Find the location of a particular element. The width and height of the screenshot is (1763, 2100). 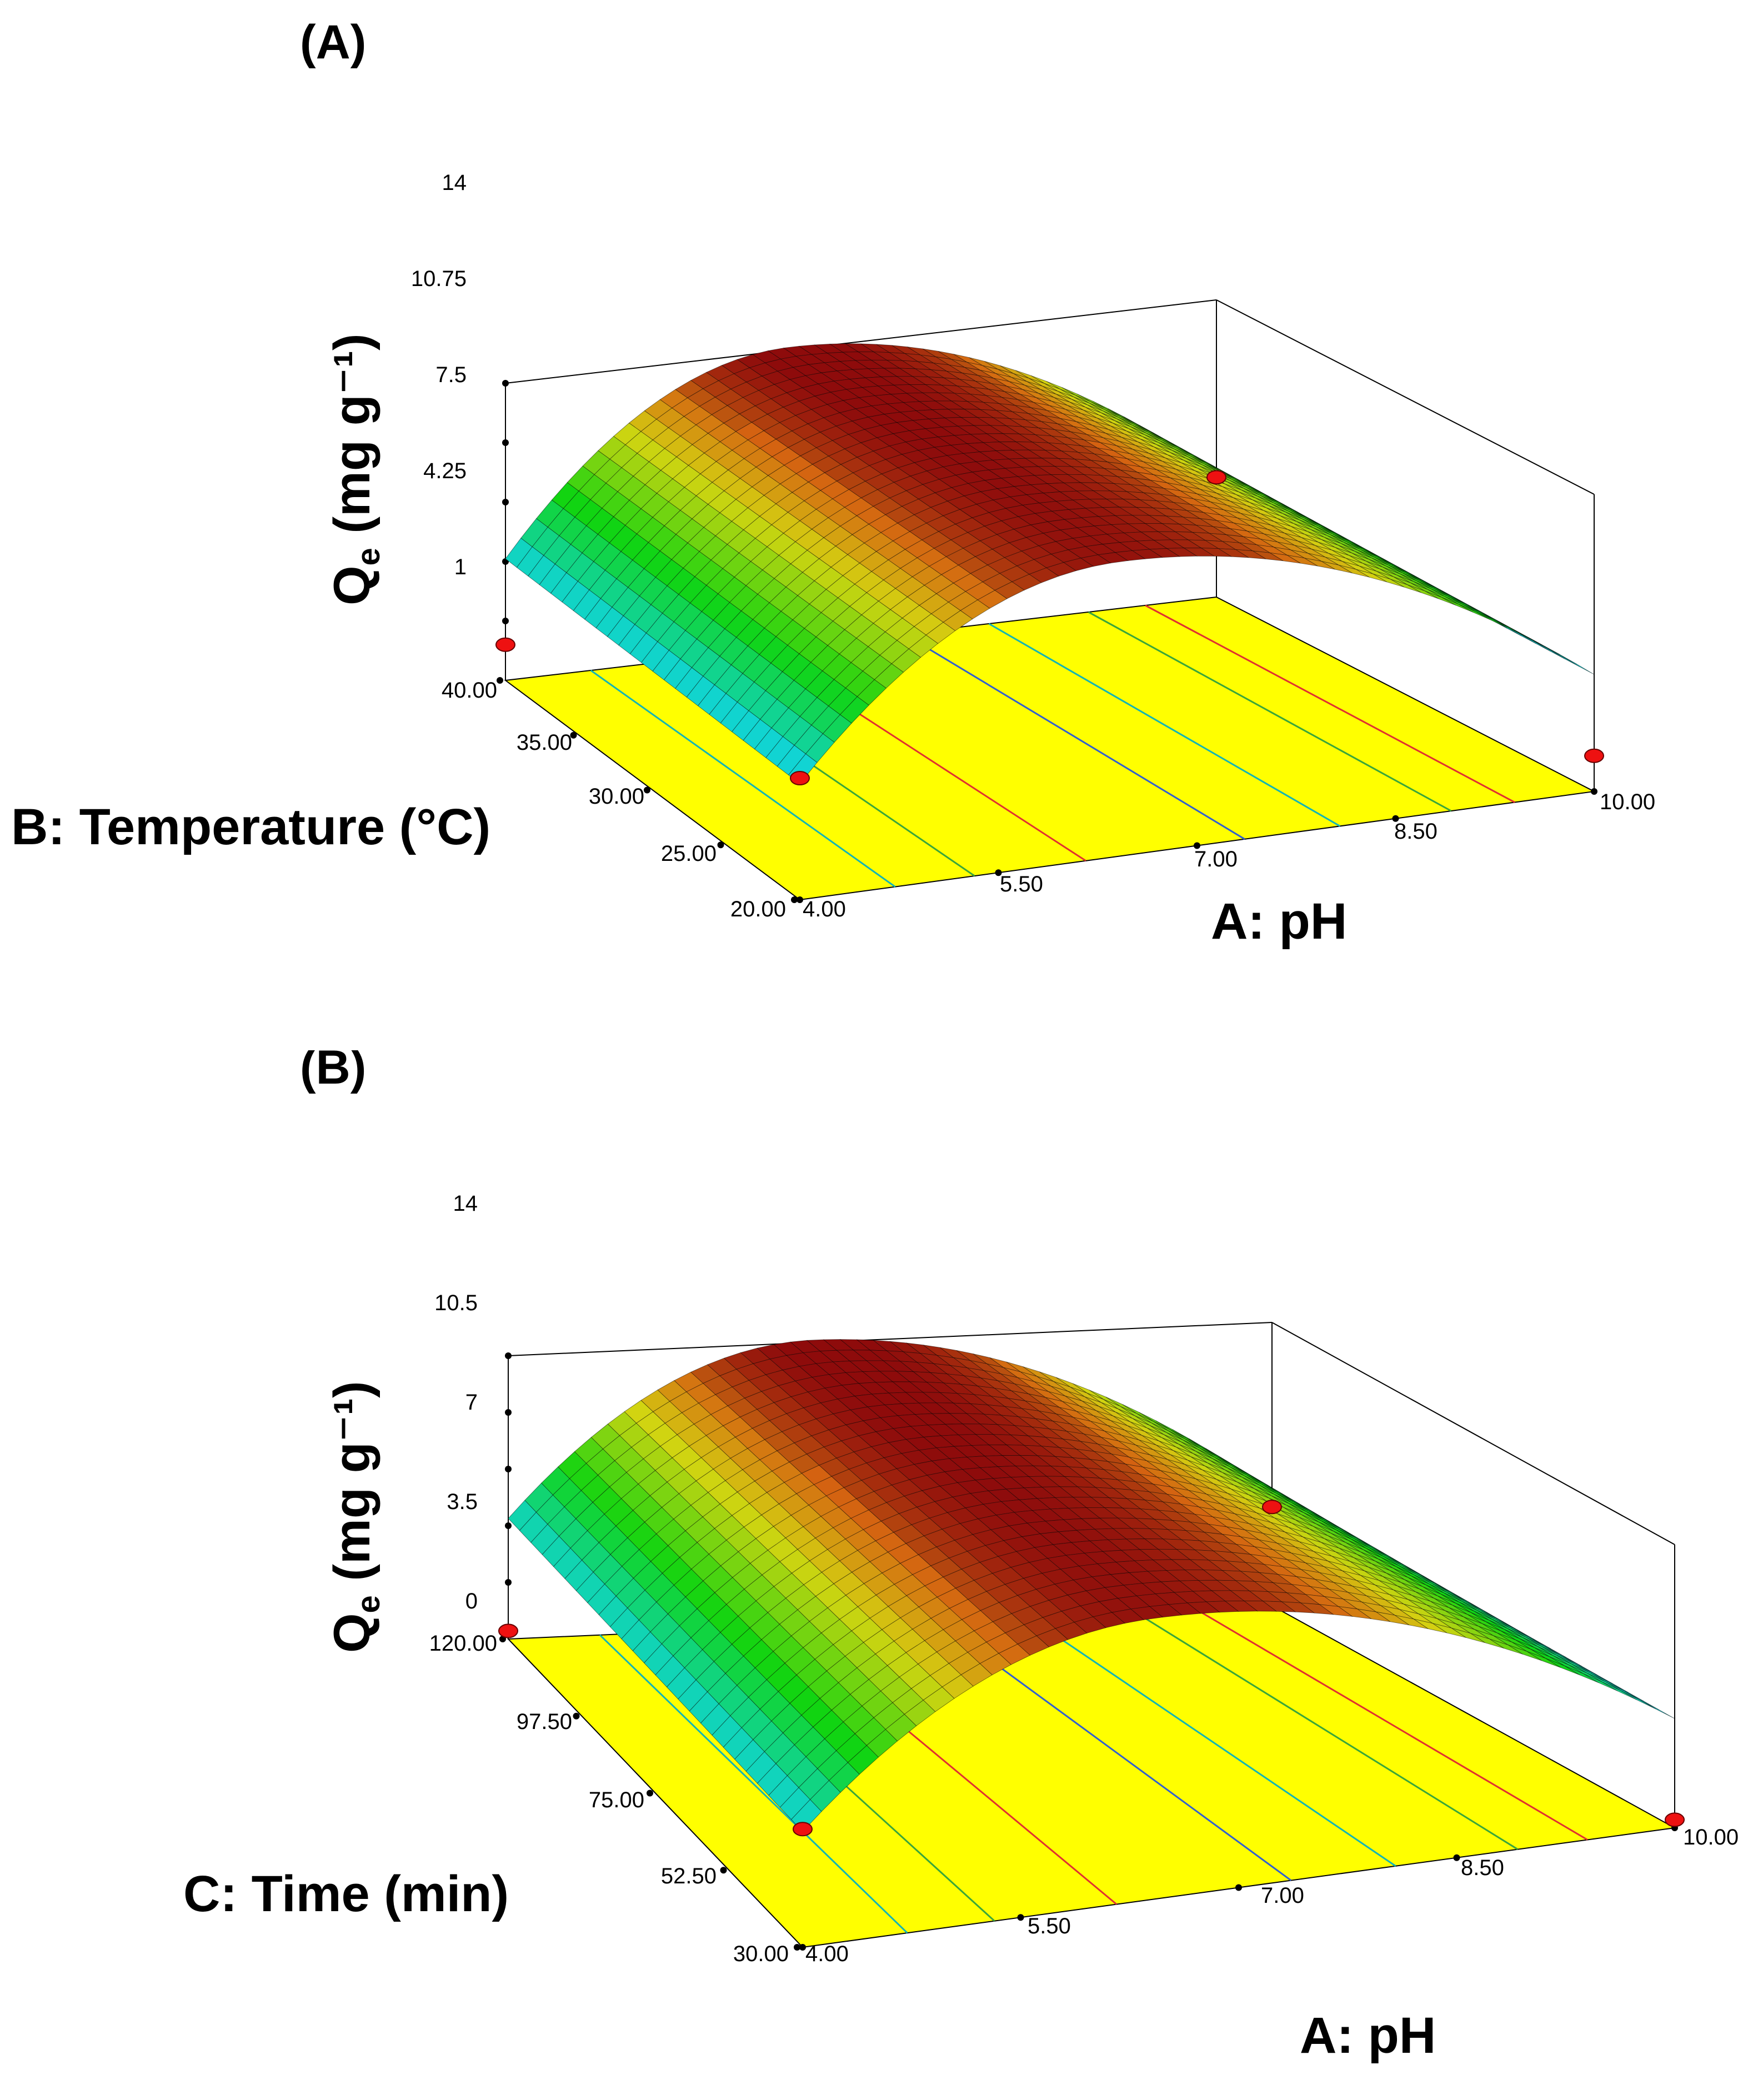

z-tick-label: 4.25 is located at coordinates (445, 471).